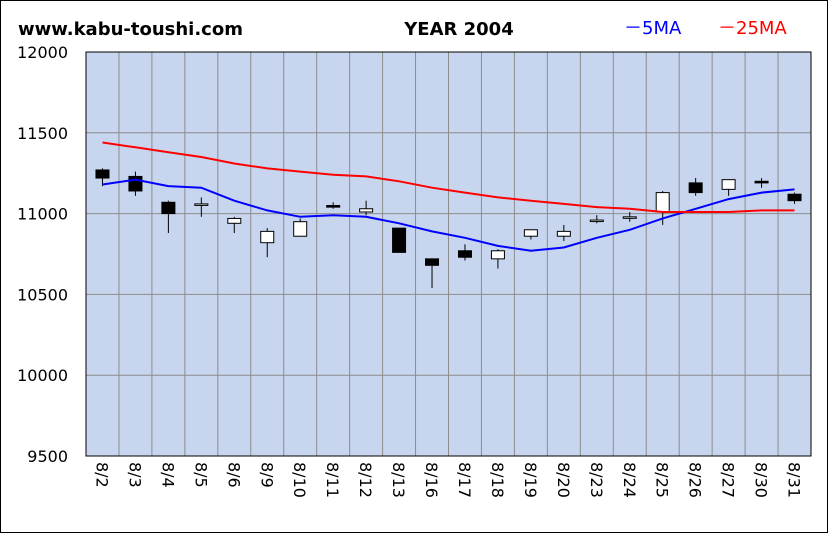  Describe the element at coordinates (497, 480) in the screenshot. I see `x-tick-label: 8/18` at that location.